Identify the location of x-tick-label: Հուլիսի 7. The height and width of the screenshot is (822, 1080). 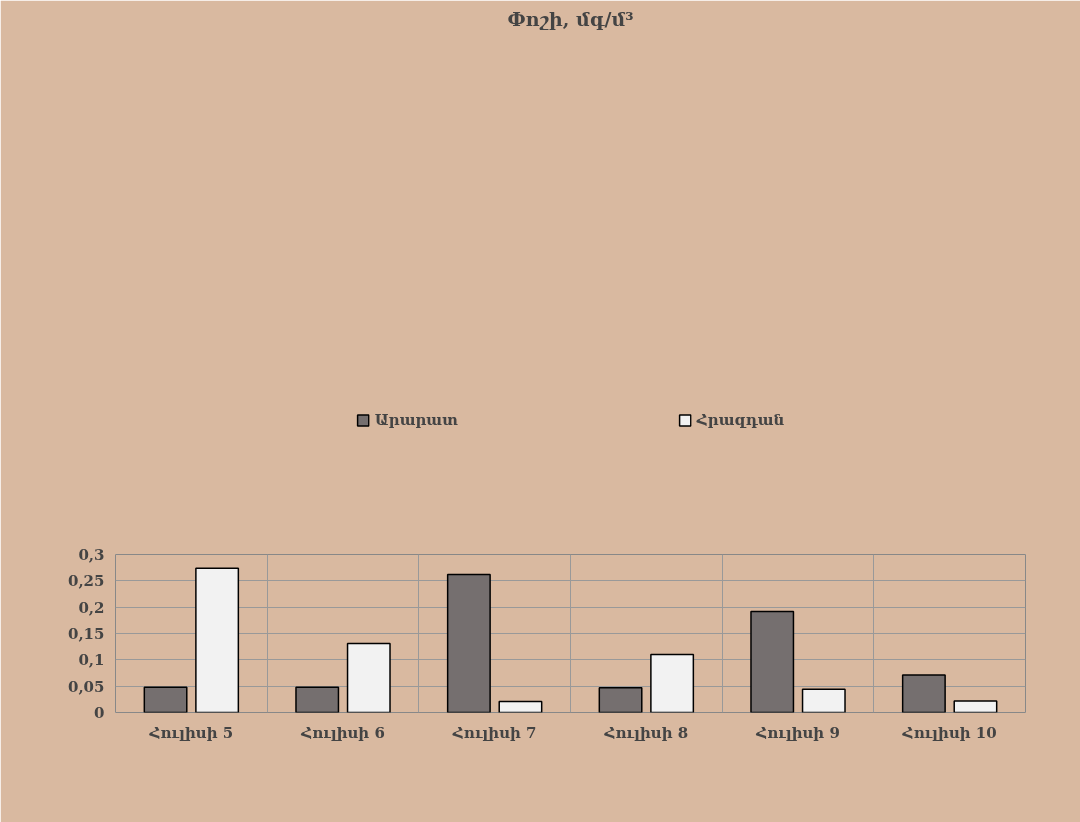
(494, 732).